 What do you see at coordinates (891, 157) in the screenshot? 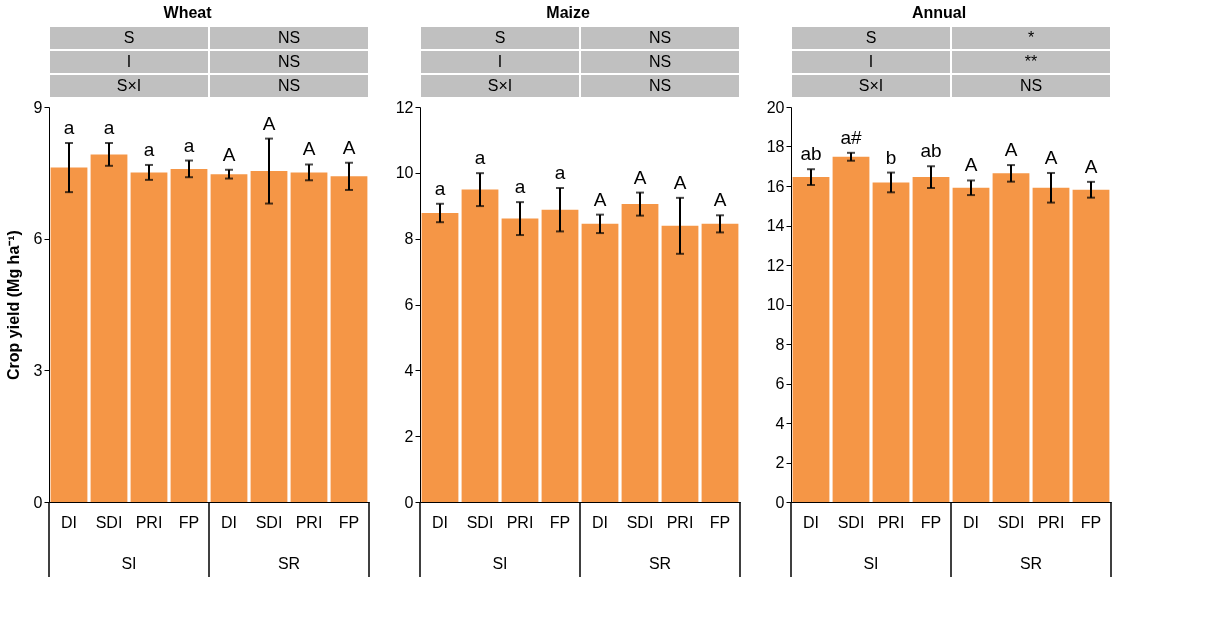
I see `data-label: b` at bounding box center [891, 157].